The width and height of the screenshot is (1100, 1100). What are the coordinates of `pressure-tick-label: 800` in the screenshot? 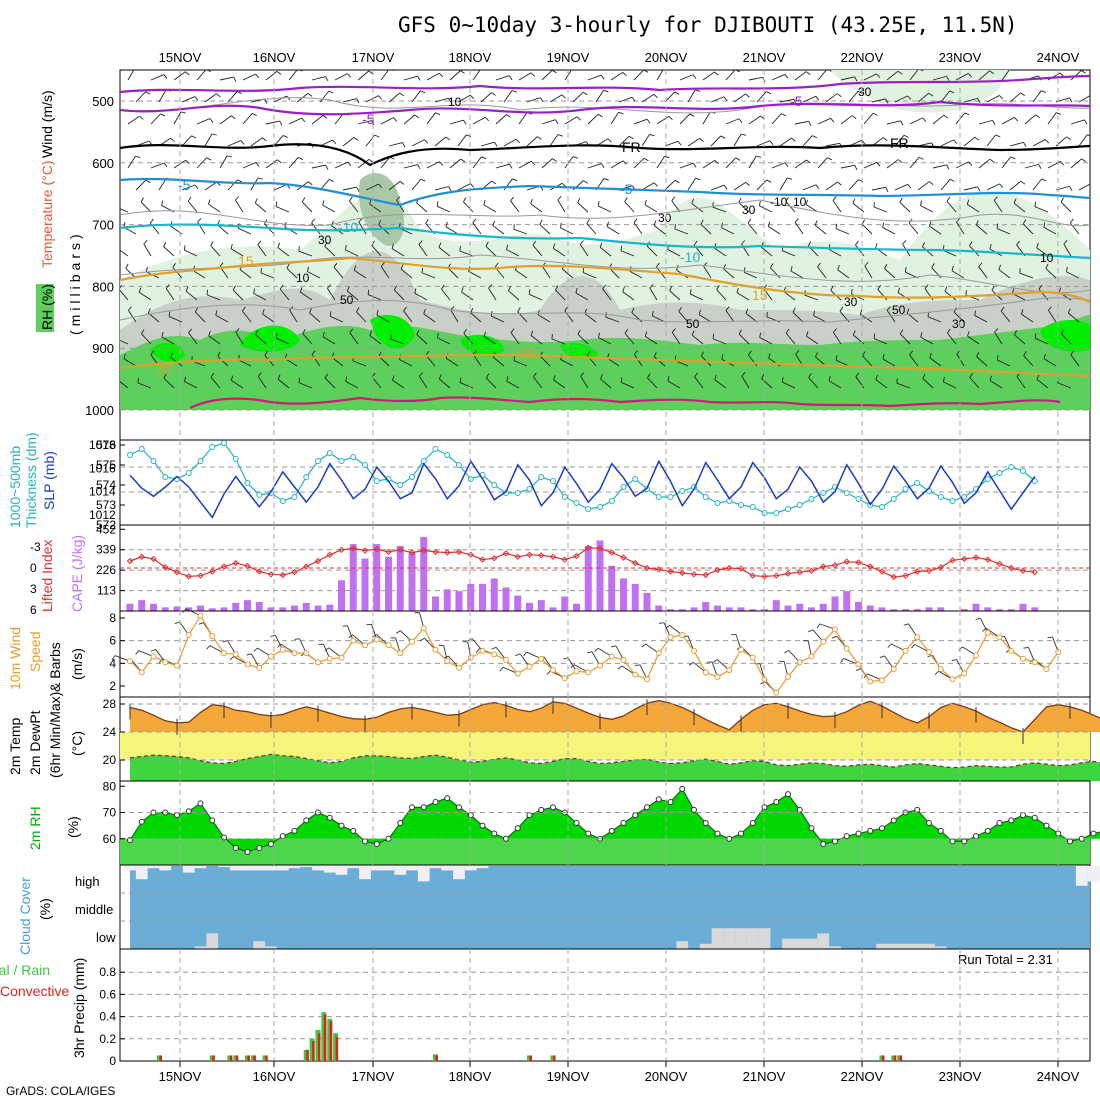 It's located at (103, 286).